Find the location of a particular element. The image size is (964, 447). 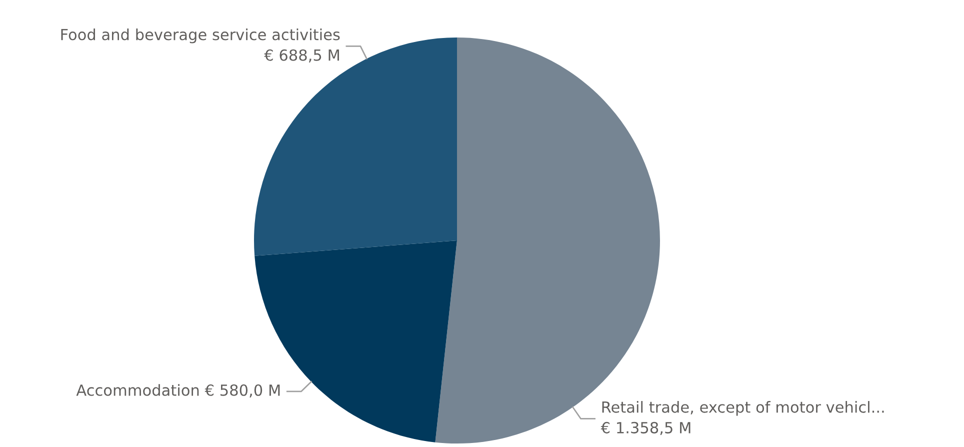

slice-label: Accommodation € 580,0 M is located at coordinates (178, 391).